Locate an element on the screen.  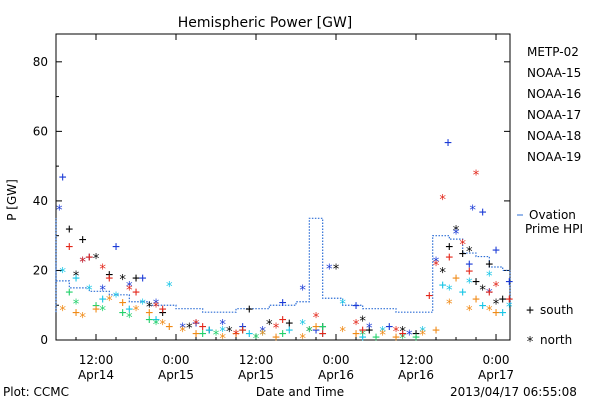
legend-entry: NOAA-17 is located at coordinates (554, 115).